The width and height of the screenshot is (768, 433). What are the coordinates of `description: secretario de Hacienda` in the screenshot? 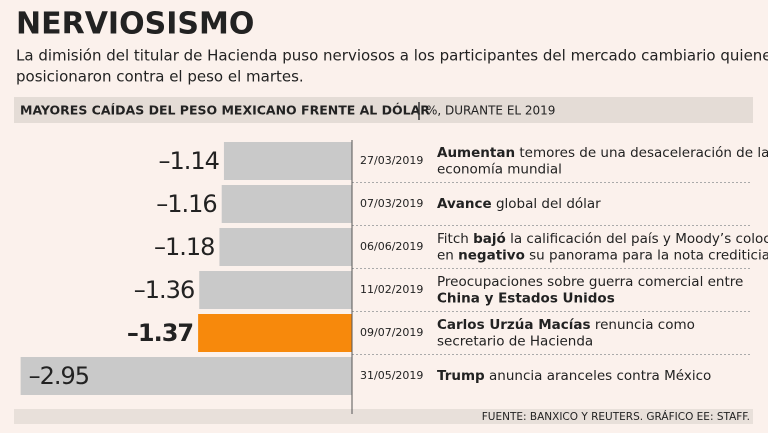 It's located at (515, 341).